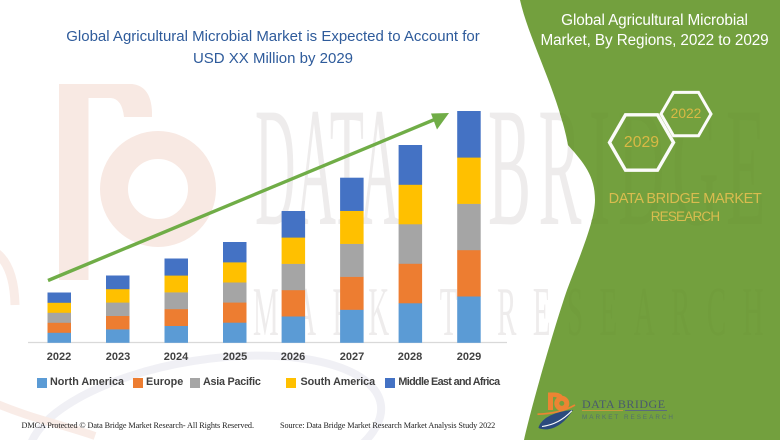 The height and width of the screenshot is (440, 780). What do you see at coordinates (327, 167) in the screenshot?
I see `svg-text: DATA` at bounding box center [327, 167].